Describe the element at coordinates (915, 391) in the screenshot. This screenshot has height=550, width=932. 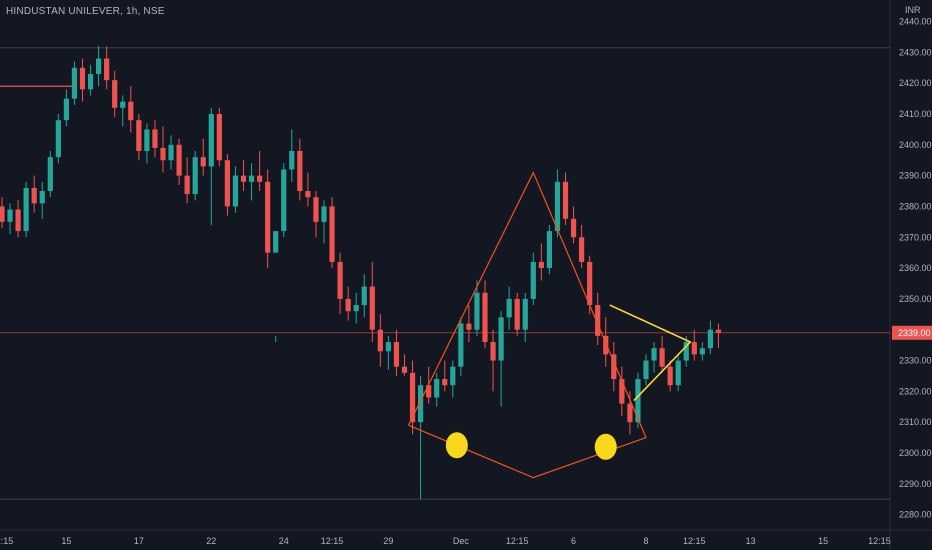
I see `y-tick-label: 2320.00` at that location.